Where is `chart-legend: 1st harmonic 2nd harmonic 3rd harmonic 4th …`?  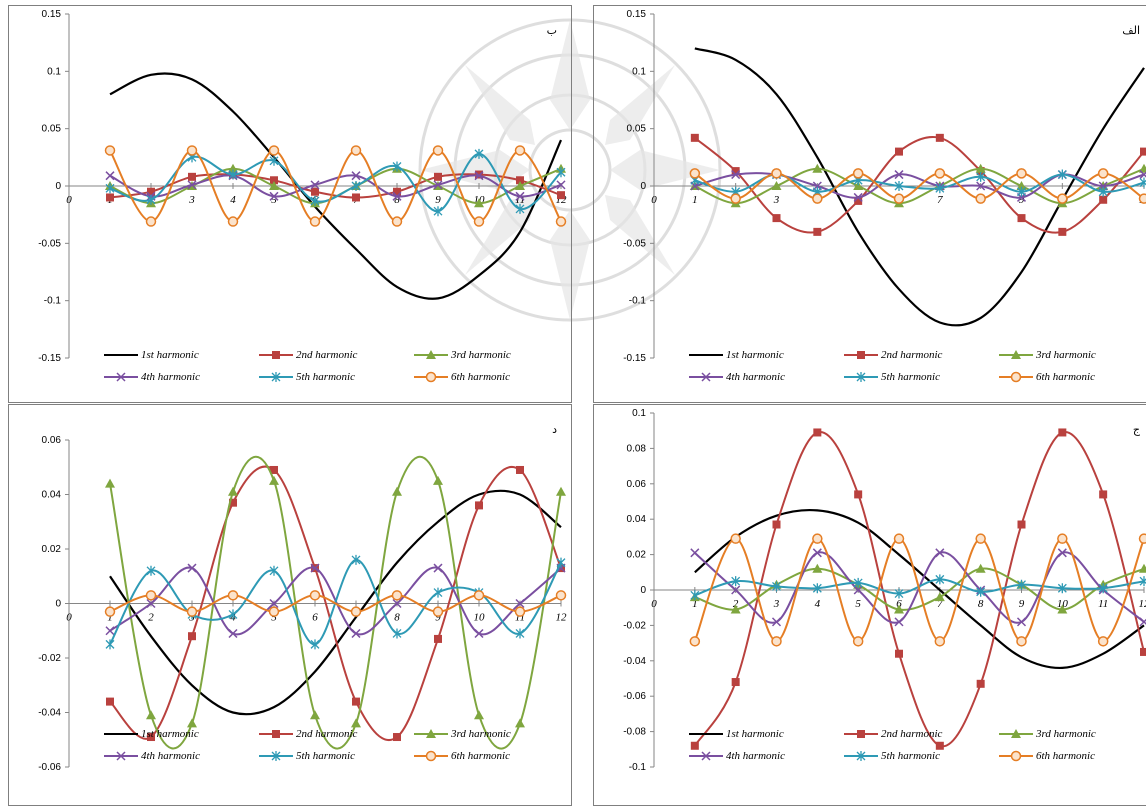 chart-legend: 1st harmonic 2nd harmonic 3rd harmonic 4th … is located at coordinates (324, 367).